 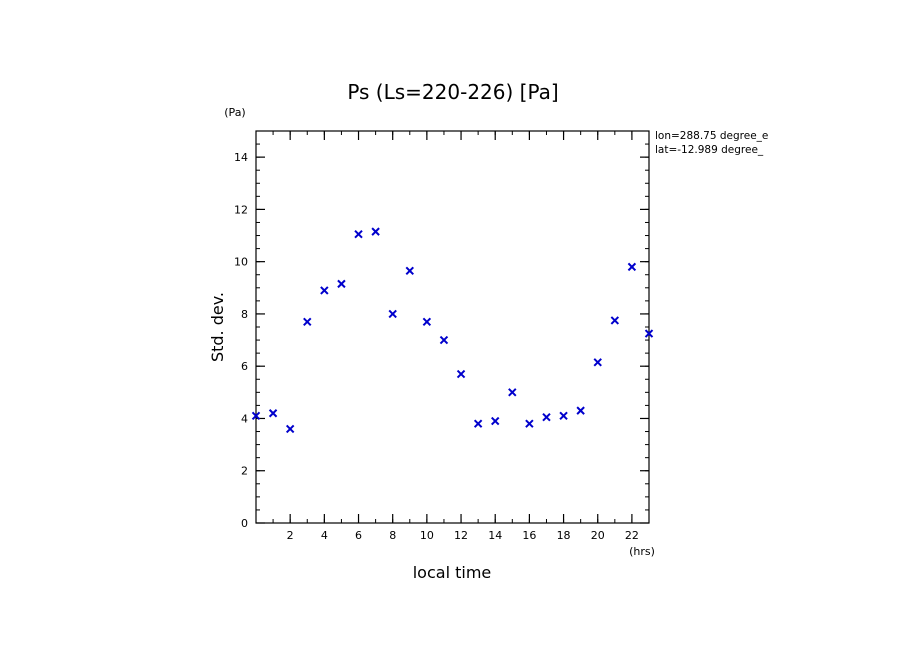 What do you see at coordinates (324, 535) in the screenshot?
I see `x-tick-label: 4` at bounding box center [324, 535].